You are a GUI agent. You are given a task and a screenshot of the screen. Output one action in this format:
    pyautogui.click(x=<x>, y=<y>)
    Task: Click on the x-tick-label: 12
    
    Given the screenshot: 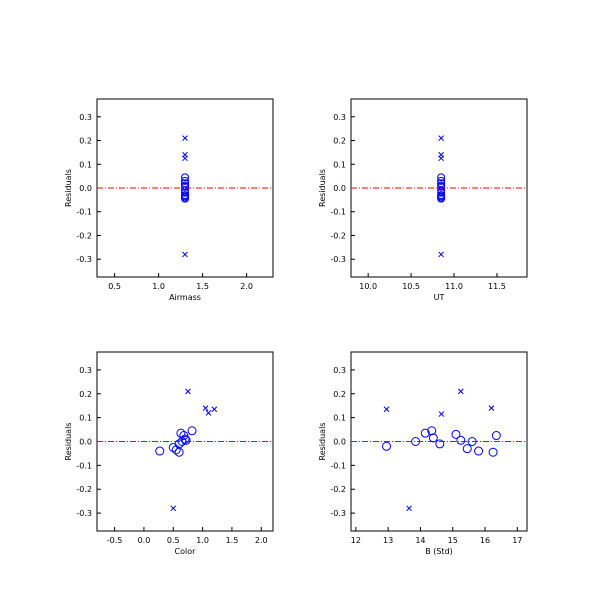 What is the action you would take?
    pyautogui.click(x=356, y=540)
    